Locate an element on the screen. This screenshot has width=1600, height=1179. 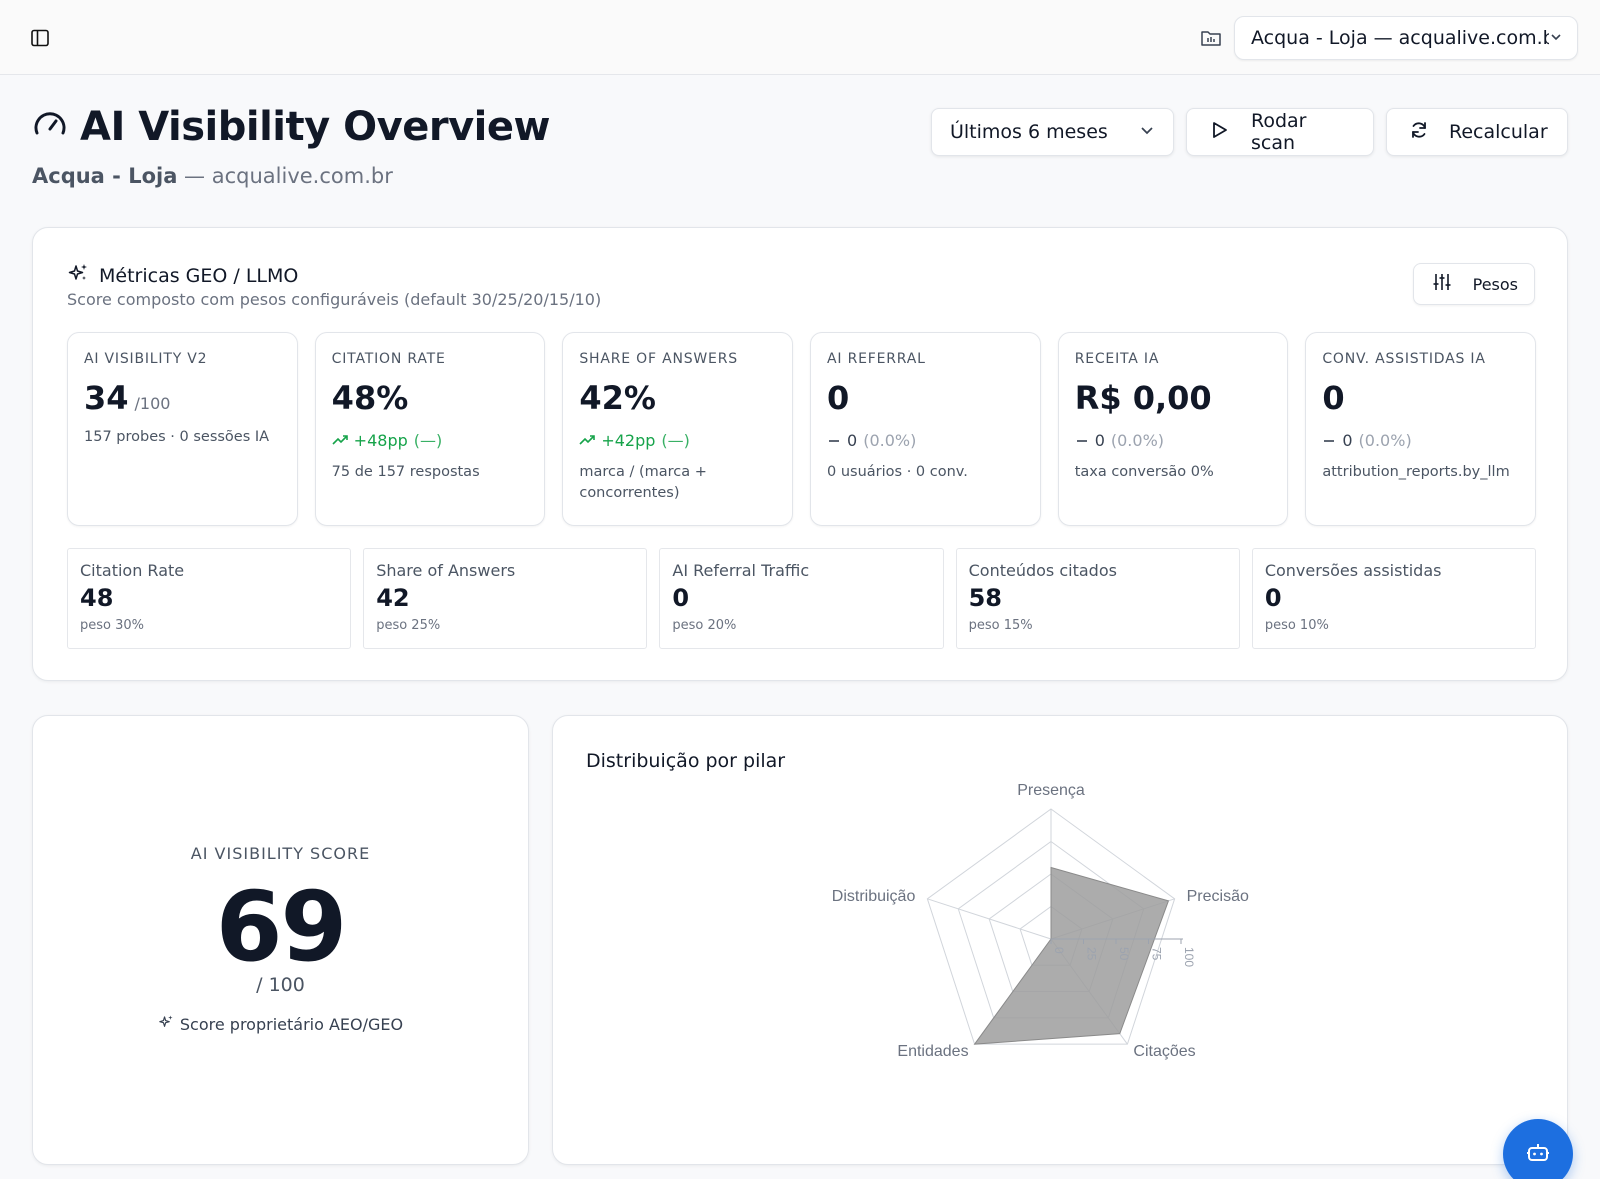
weight-value: 58 is located at coordinates (985, 598).